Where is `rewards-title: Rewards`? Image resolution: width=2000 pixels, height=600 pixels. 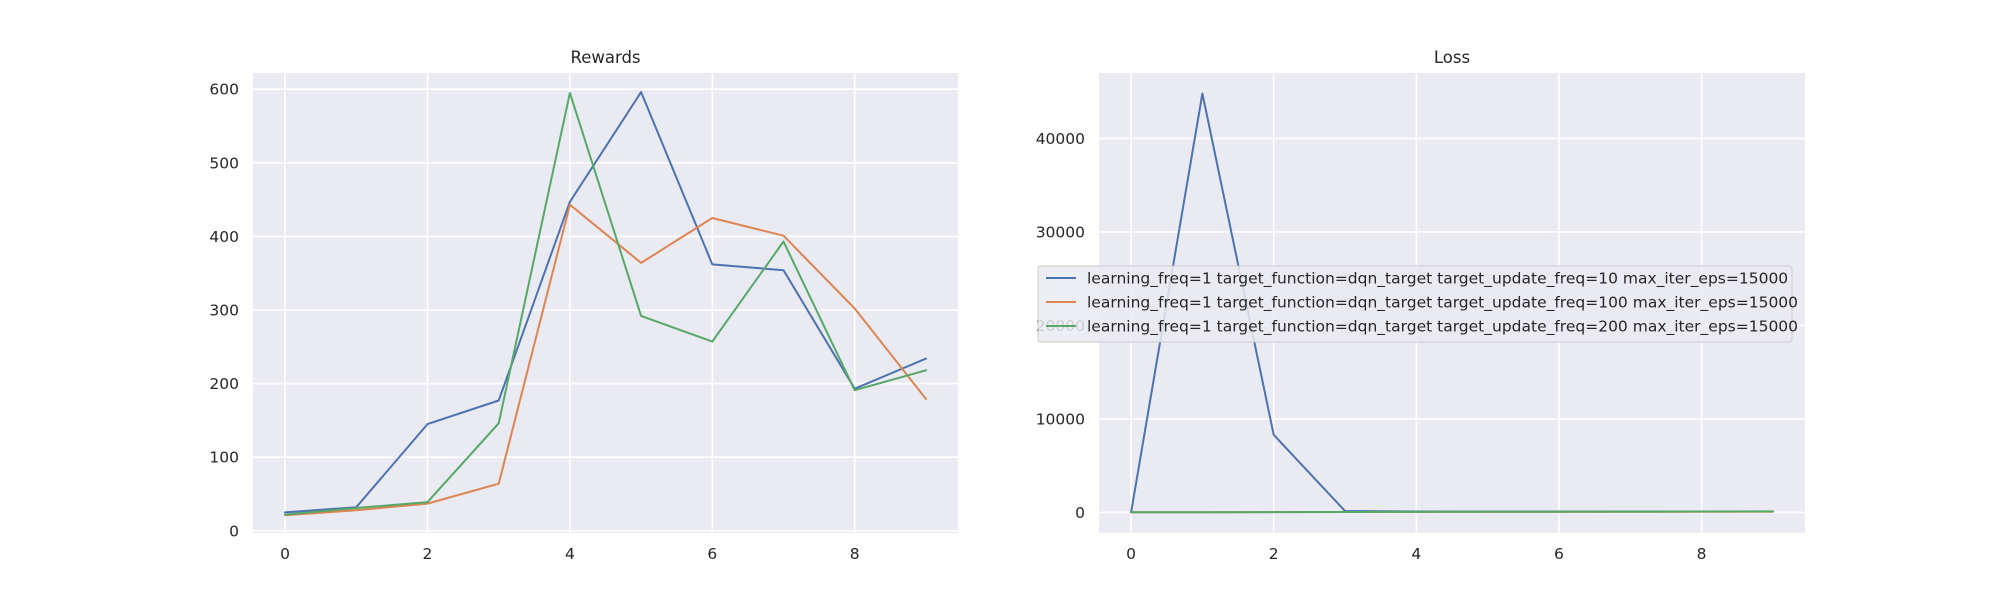 rewards-title: Rewards is located at coordinates (605, 57).